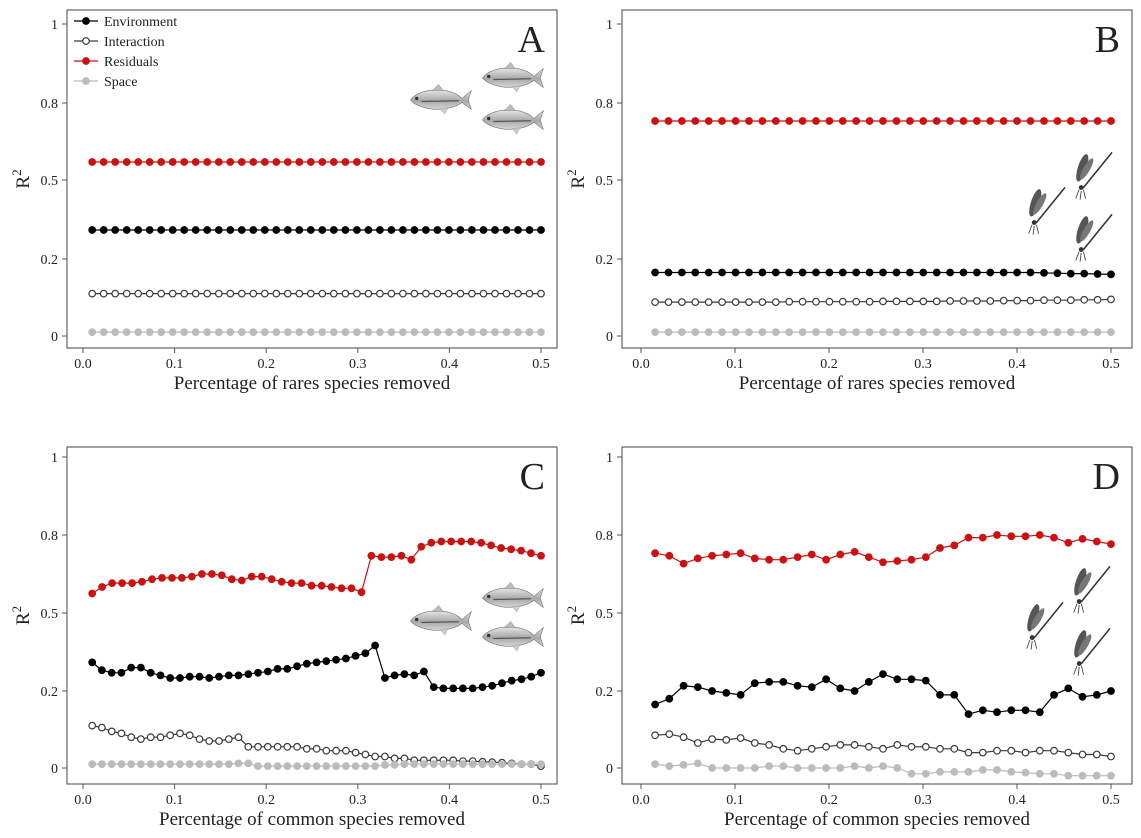 This screenshot has height=838, width=1141. What do you see at coordinates (120, 82) in the screenshot?
I see `legend-label: Space` at bounding box center [120, 82].